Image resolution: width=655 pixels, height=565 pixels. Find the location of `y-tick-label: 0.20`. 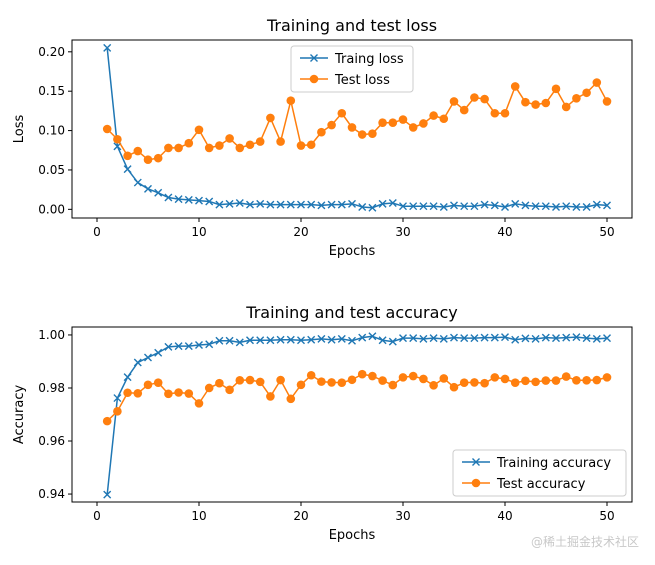

y-tick-label: 0.20 is located at coordinates (51, 52).